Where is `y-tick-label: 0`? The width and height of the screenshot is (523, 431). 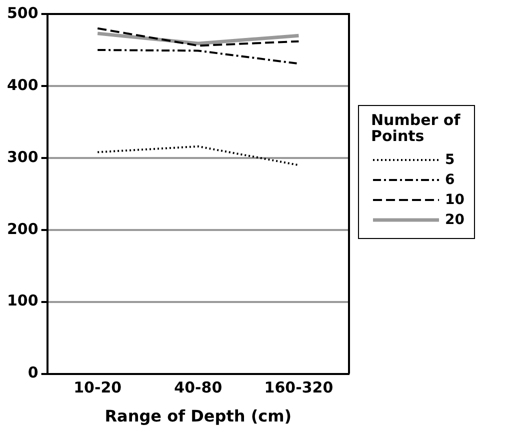
y-tick-label: 0 is located at coordinates (33, 373).